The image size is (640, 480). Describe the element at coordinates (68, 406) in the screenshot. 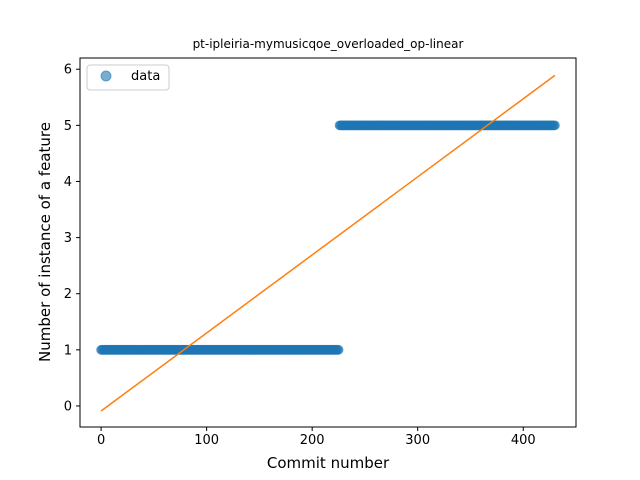

I see `y-tick-label: 0` at that location.